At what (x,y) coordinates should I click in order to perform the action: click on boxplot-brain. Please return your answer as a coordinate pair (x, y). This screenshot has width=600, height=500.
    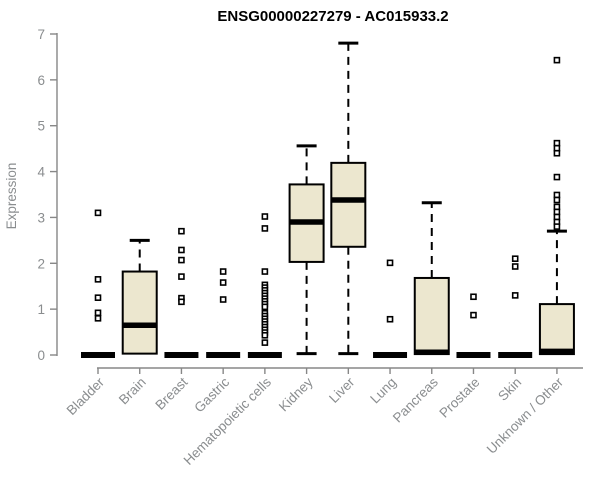
    Looking at the image, I should click on (139, 296).